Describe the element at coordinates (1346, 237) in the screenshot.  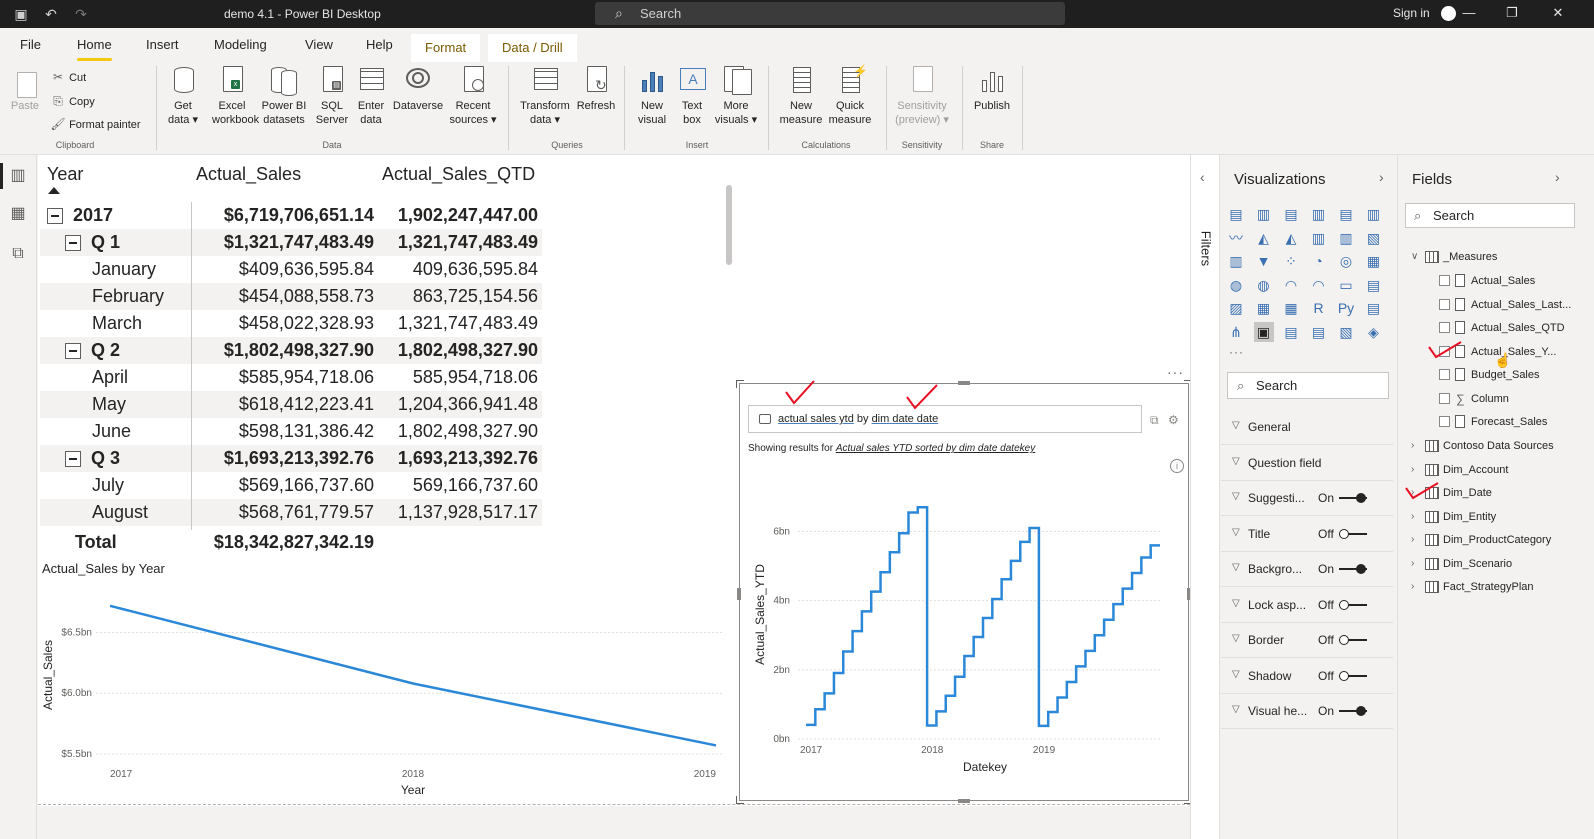
I see `line-clustered-icon: ▥` at that location.